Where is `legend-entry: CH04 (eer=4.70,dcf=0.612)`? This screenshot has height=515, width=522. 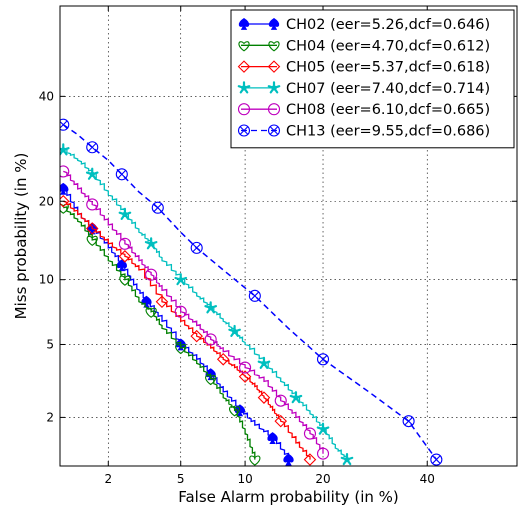
legend-entry: CH04 (eer=4.70,dcf=0.612) is located at coordinates (364, 46).